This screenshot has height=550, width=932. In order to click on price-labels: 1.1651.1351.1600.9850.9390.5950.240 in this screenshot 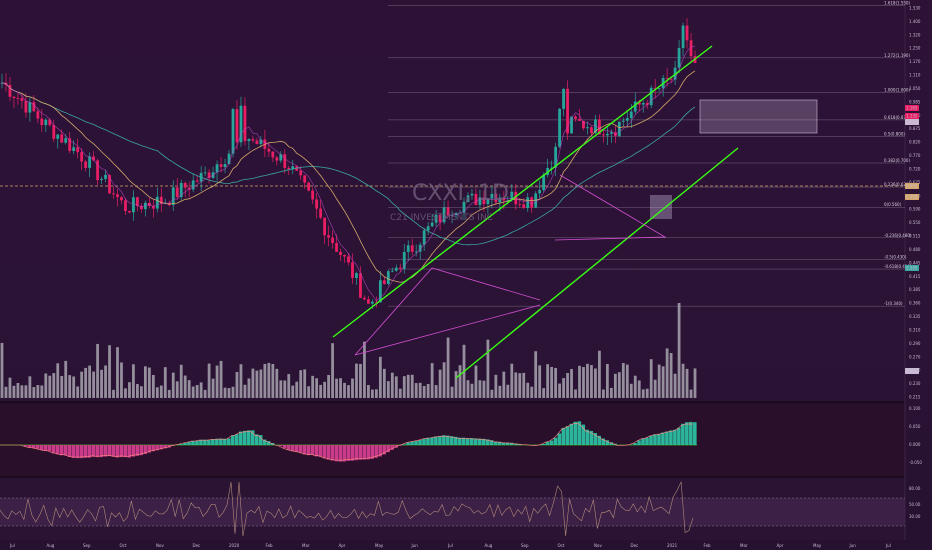, I will do `click(912, 239)`.